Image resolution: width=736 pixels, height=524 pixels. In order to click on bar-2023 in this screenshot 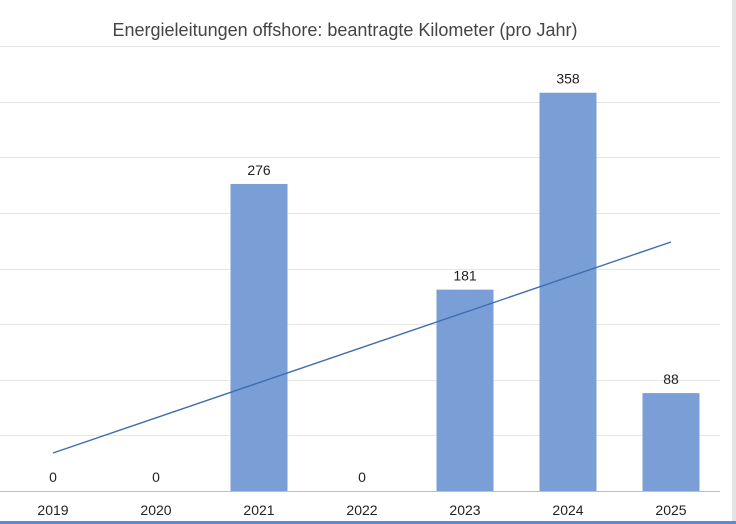, I will do `click(465, 390)`.